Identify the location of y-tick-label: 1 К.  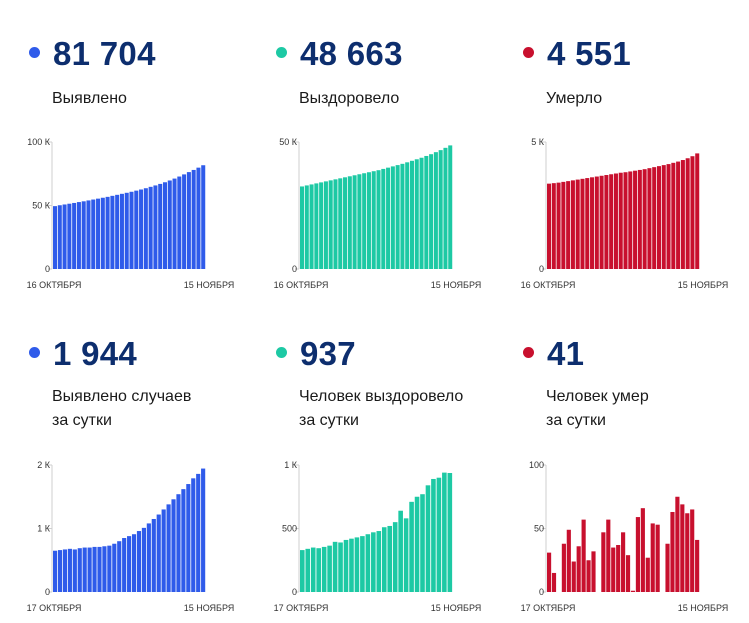
(291, 465).